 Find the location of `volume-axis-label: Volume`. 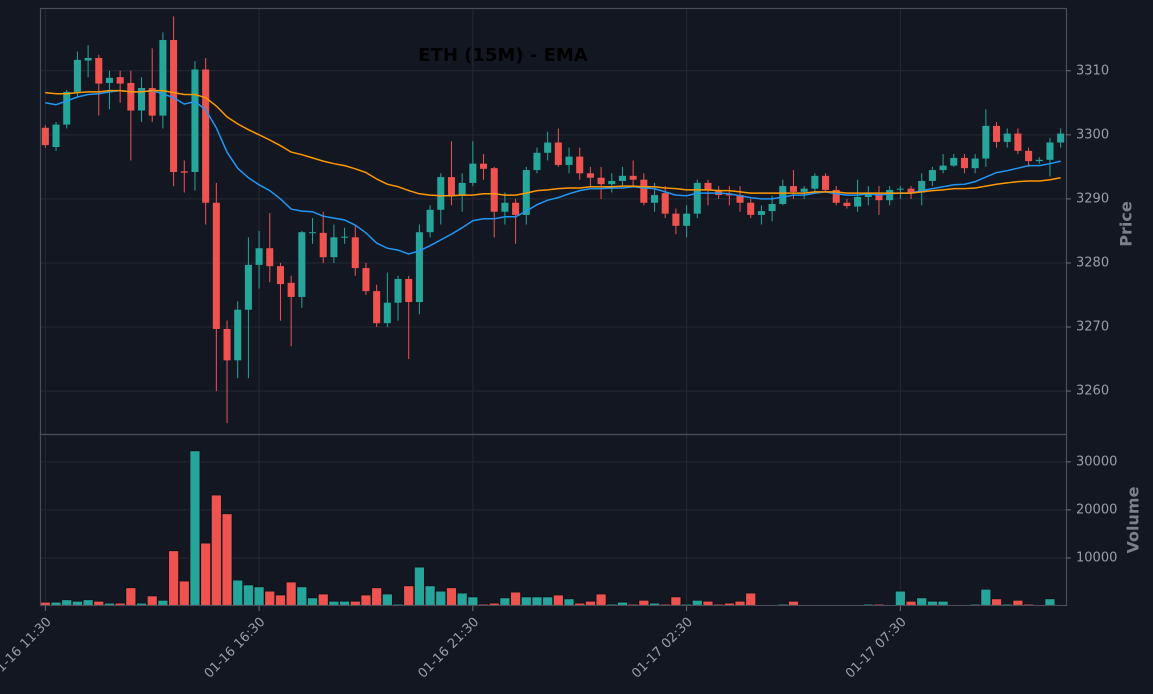

volume-axis-label: Volume is located at coordinates (1133, 519).